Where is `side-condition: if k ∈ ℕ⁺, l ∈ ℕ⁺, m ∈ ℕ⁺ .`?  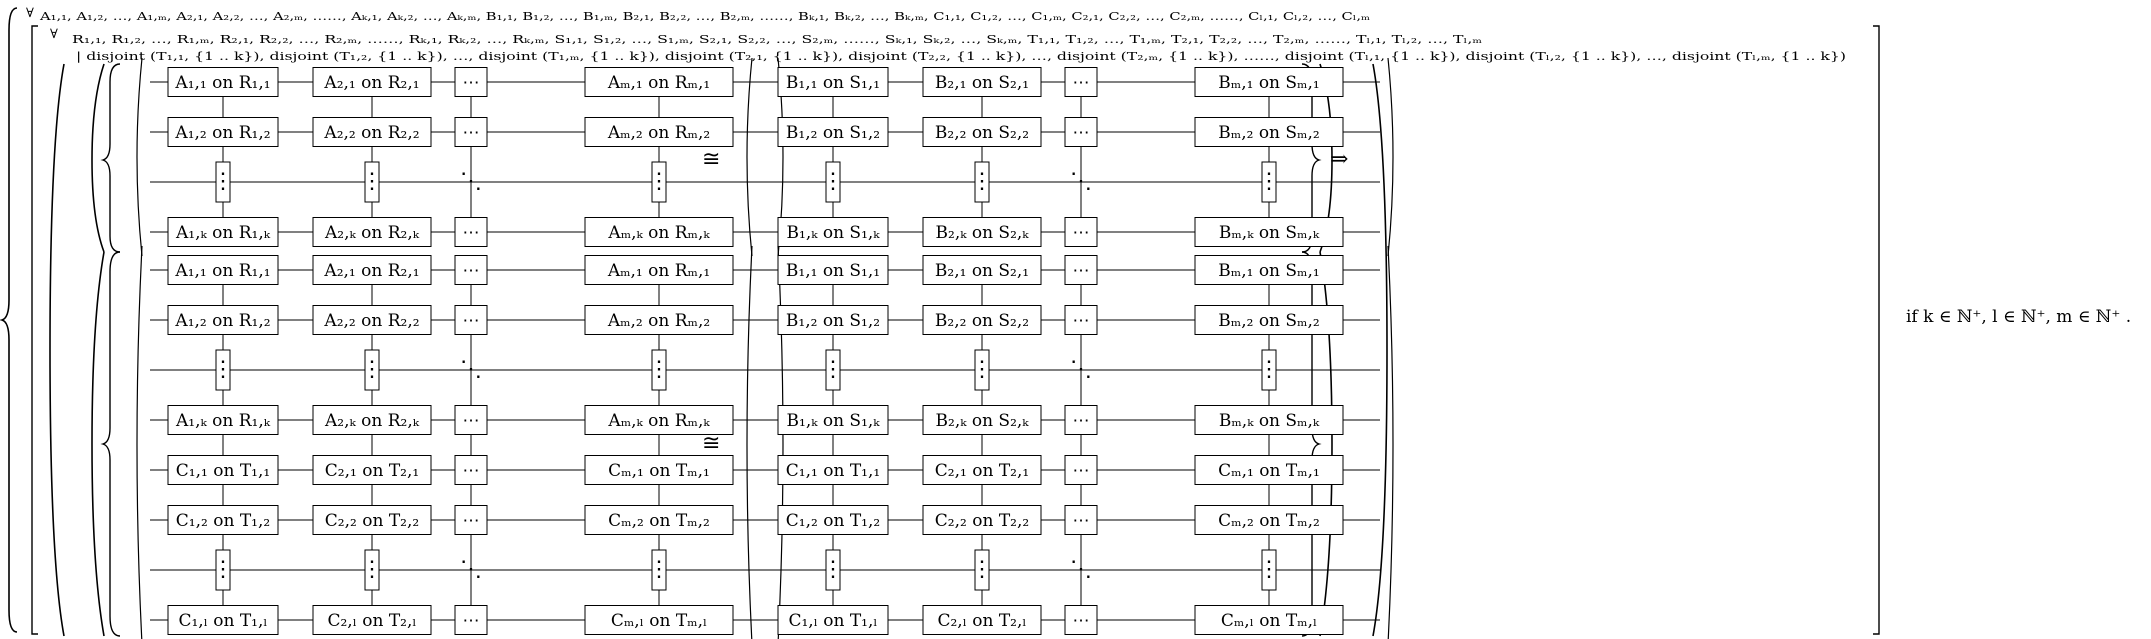 side-condition: if k ∈ ℕ⁺, l ∈ ℕ⁺, m ∈ ℕ⁺ . is located at coordinates (2018, 317).